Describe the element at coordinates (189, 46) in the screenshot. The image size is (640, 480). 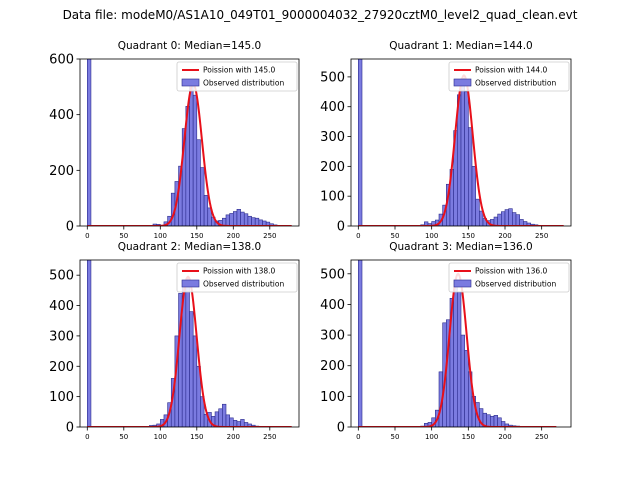
I see `subplot-title: Quadrant 0: Median=145.0` at that location.